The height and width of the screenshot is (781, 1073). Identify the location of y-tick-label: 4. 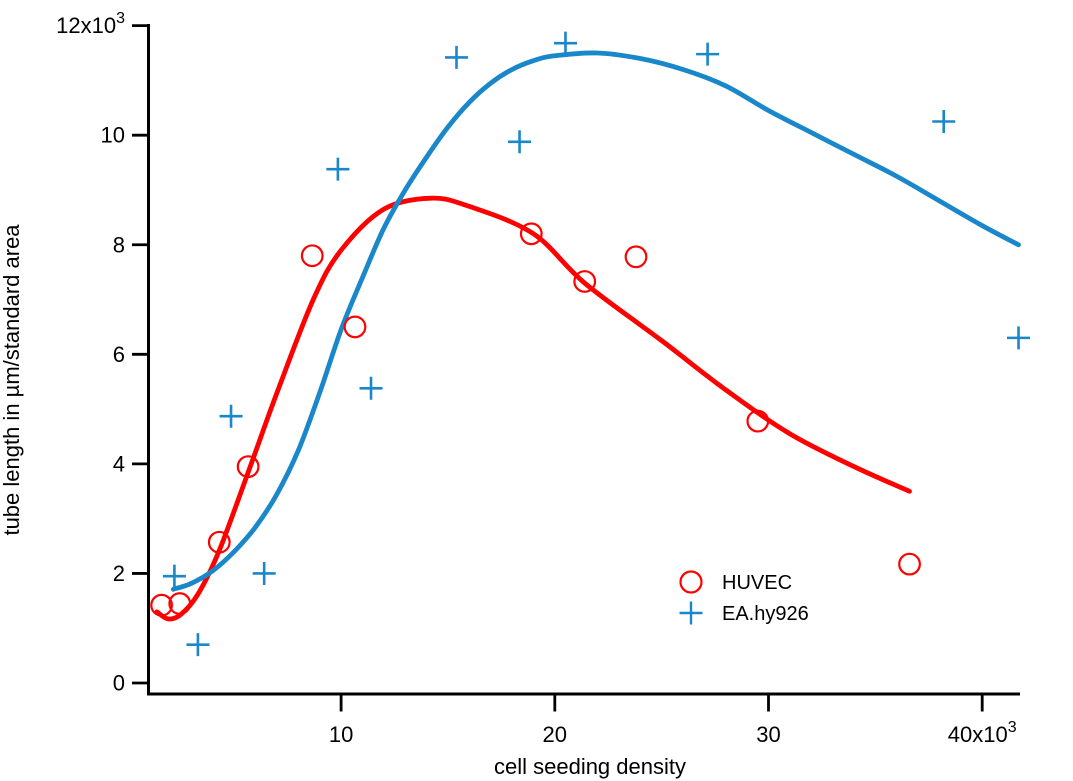
(119, 463).